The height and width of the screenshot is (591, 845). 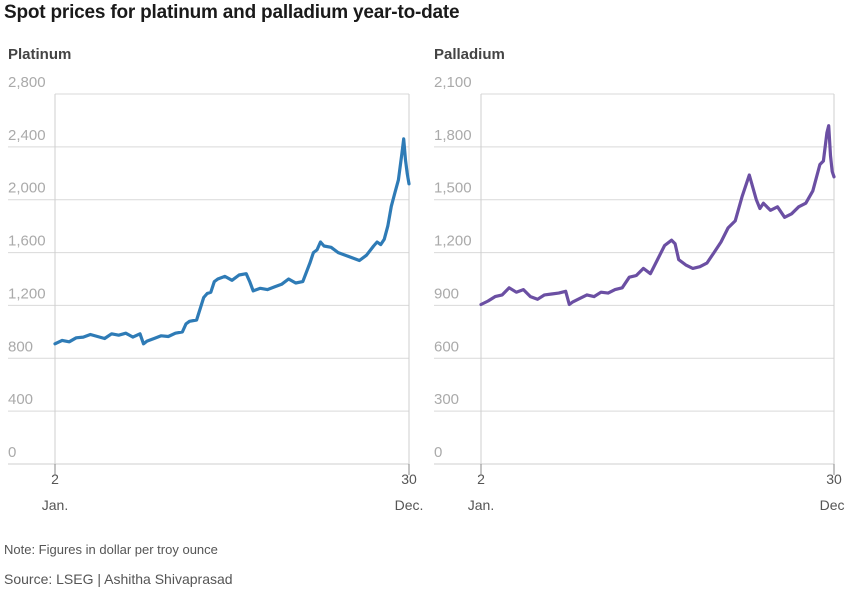 What do you see at coordinates (27, 82) in the screenshot?
I see `platinum-y-tick-label: 2,800` at bounding box center [27, 82].